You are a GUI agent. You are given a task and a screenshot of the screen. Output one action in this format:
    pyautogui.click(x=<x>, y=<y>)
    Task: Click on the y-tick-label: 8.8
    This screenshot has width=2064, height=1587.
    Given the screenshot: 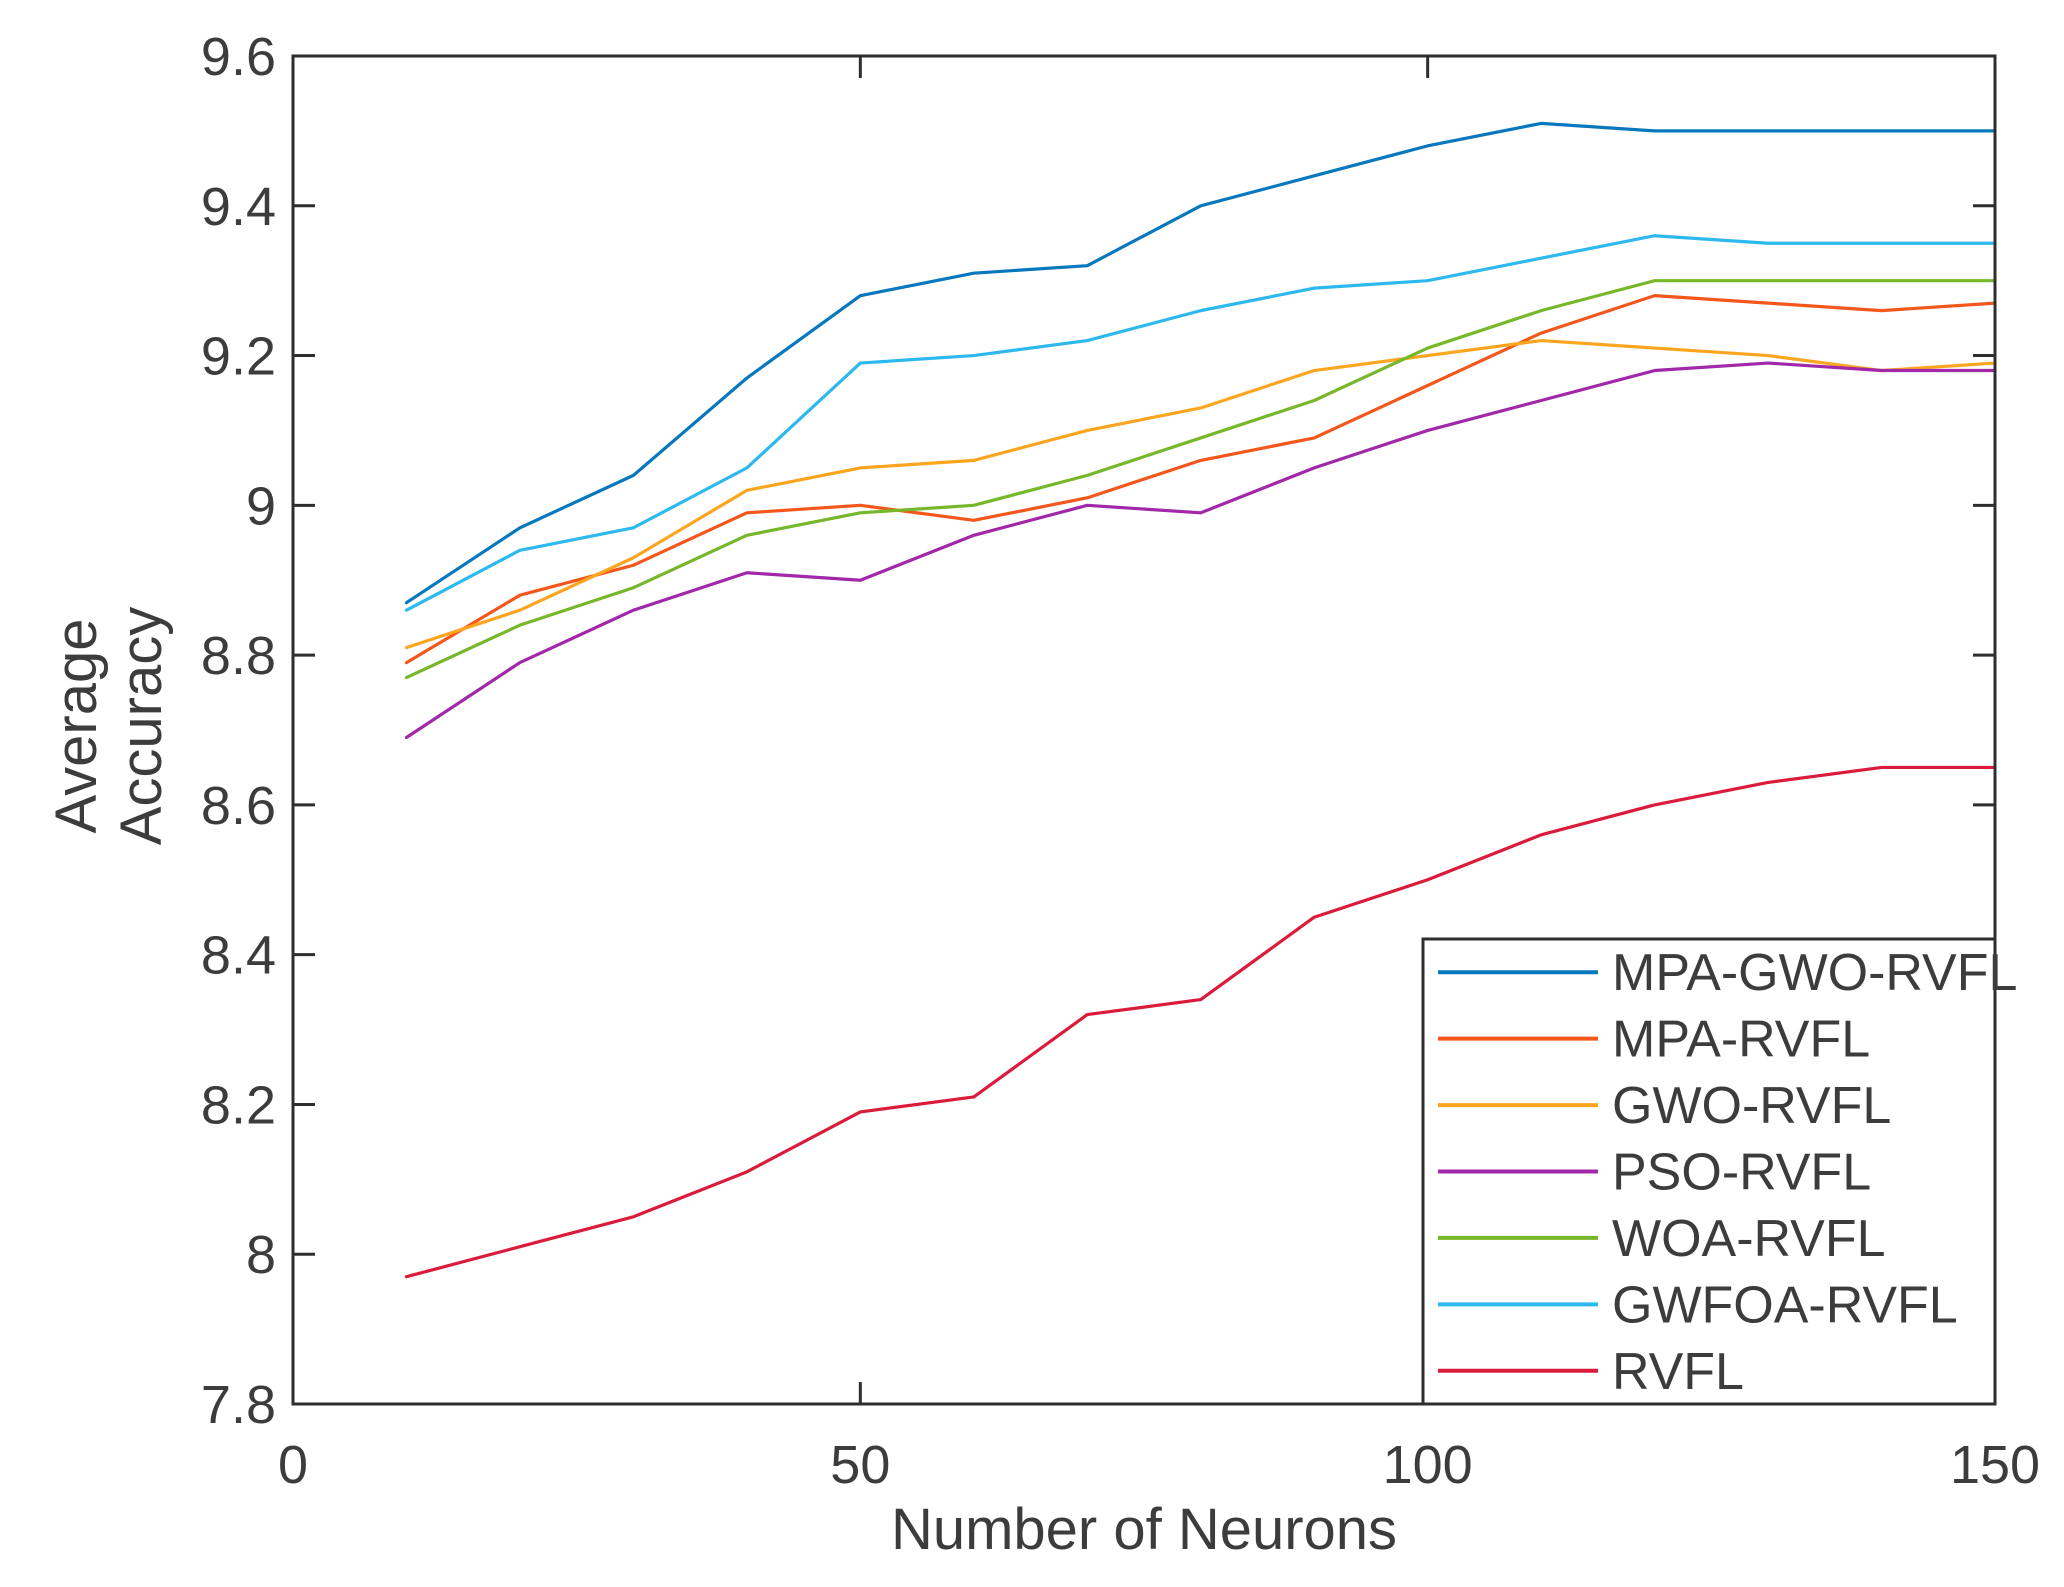 What is the action you would take?
    pyautogui.click(x=238, y=656)
    